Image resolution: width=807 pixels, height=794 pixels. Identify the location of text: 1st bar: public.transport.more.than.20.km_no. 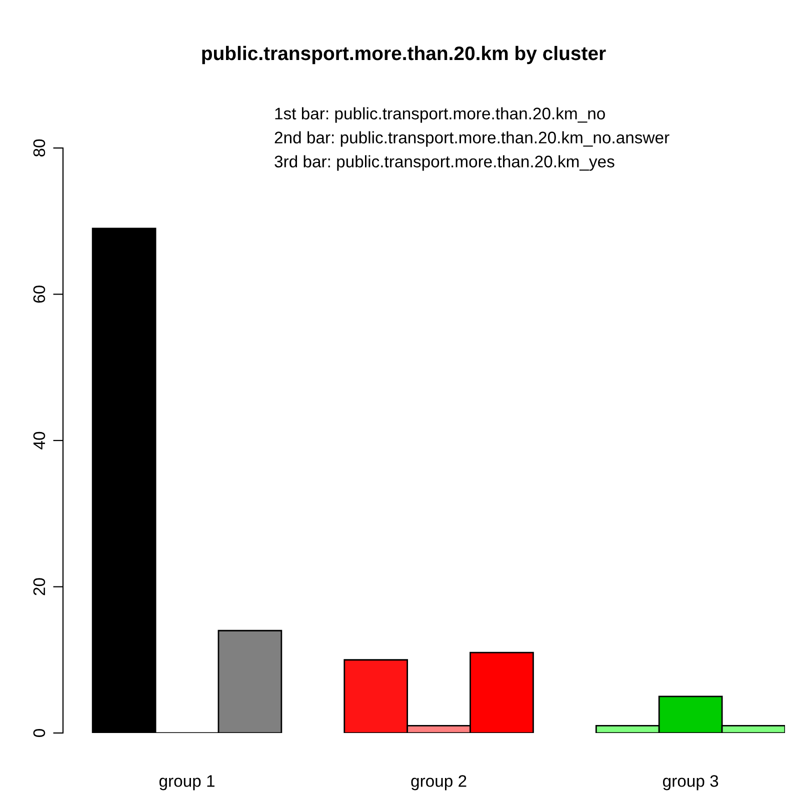
(440, 115).